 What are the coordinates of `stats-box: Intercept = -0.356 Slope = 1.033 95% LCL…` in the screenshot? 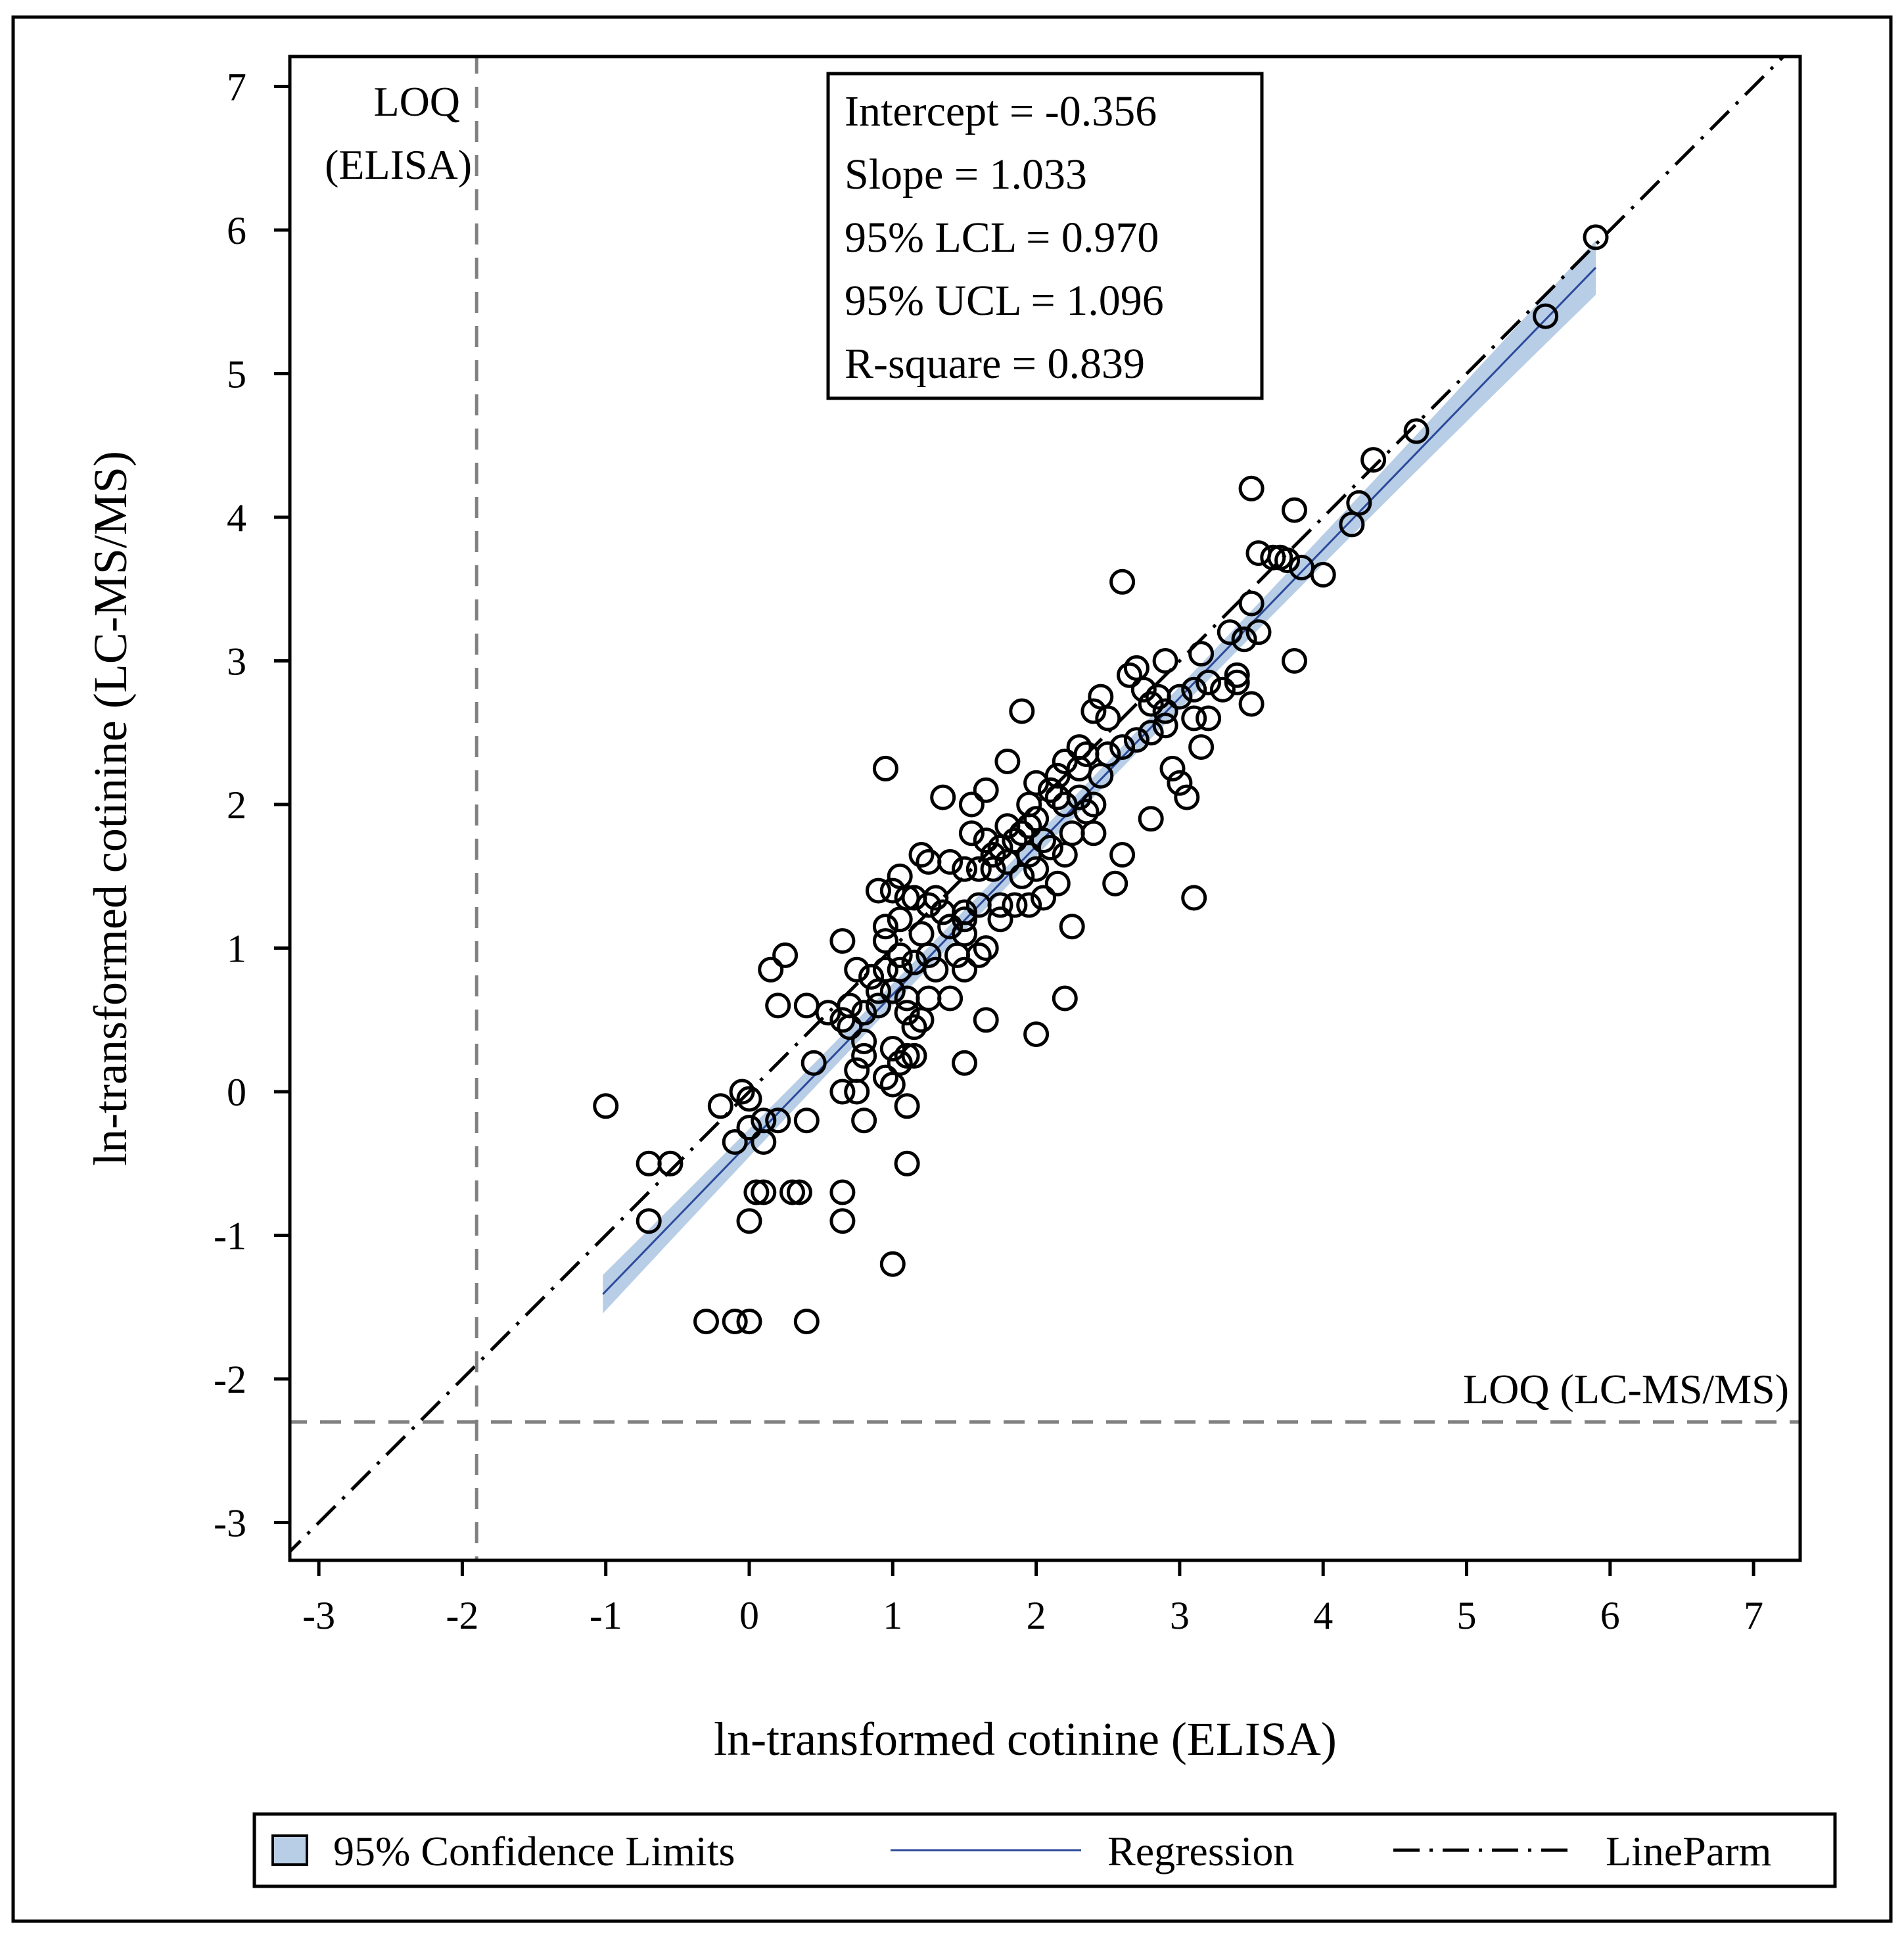 It's located at (1045, 236).